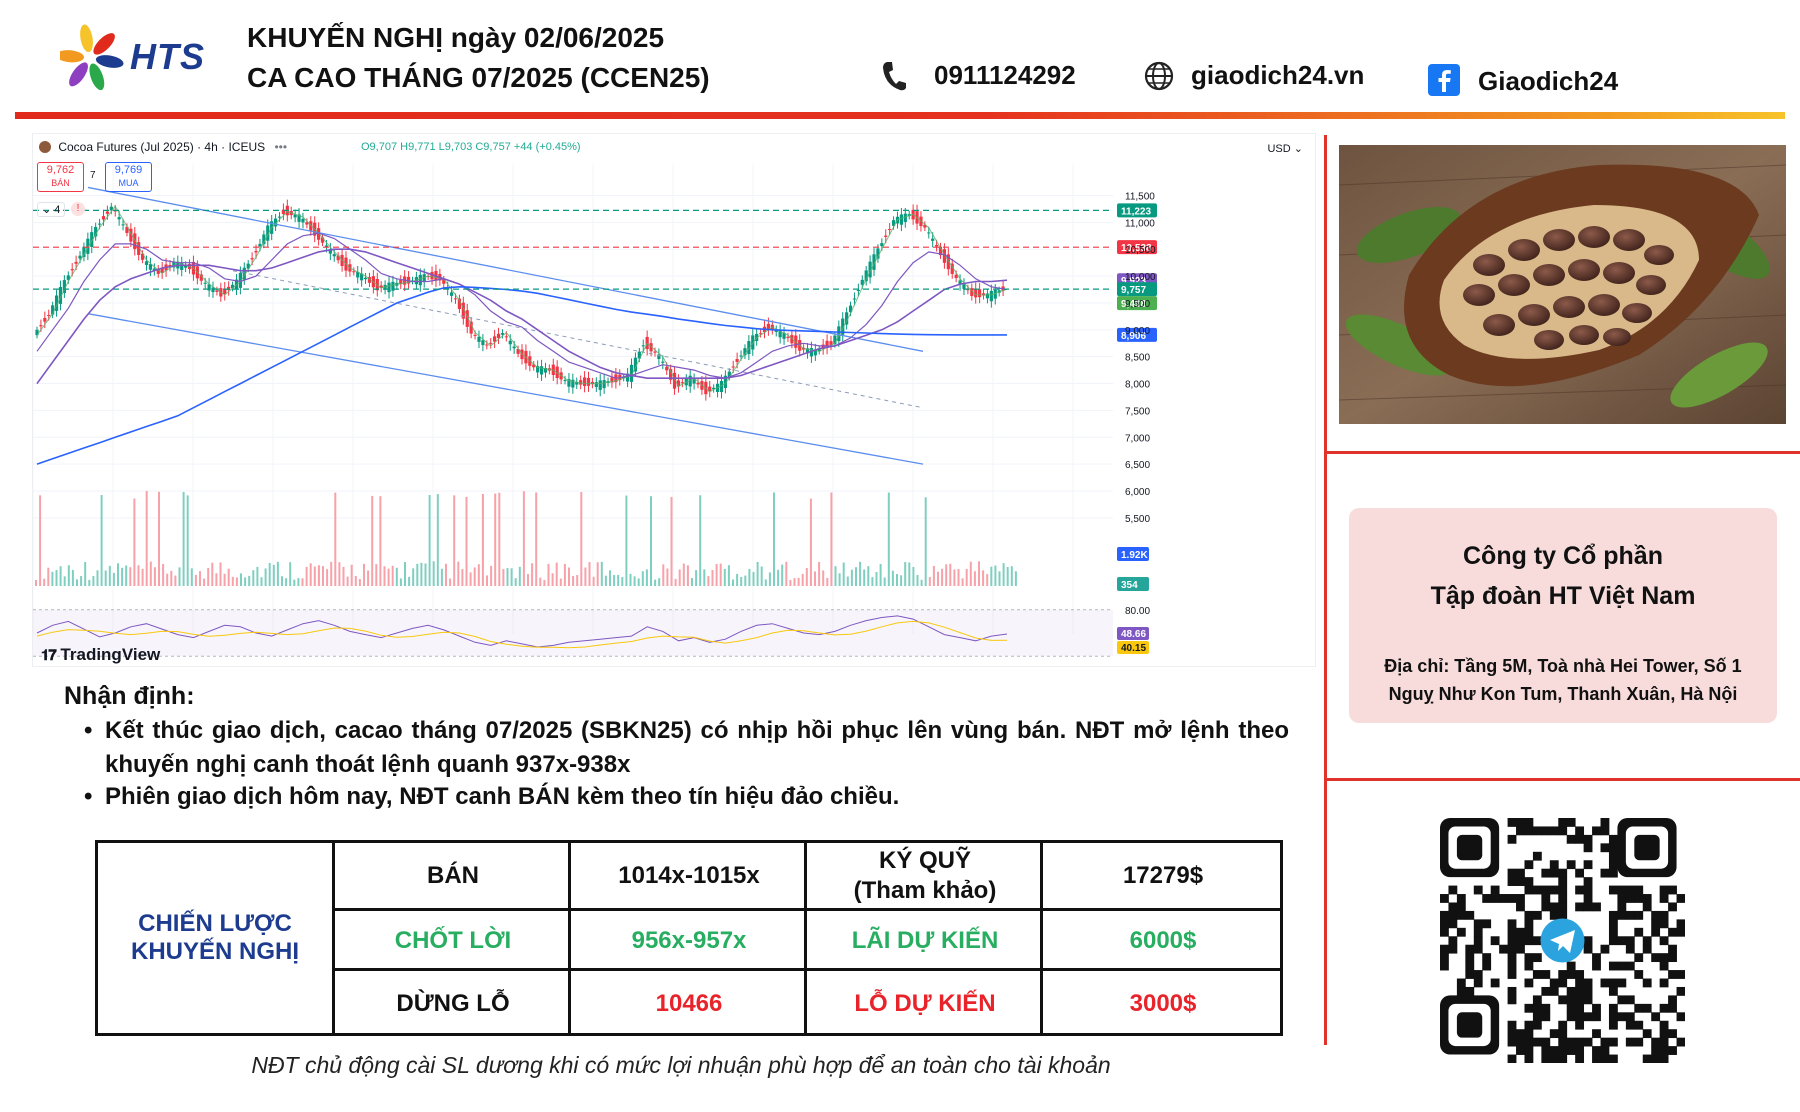 This screenshot has height=1112, width=1800. Describe the element at coordinates (1133, 647) in the screenshot. I see `oscillator-label-box` at that location.